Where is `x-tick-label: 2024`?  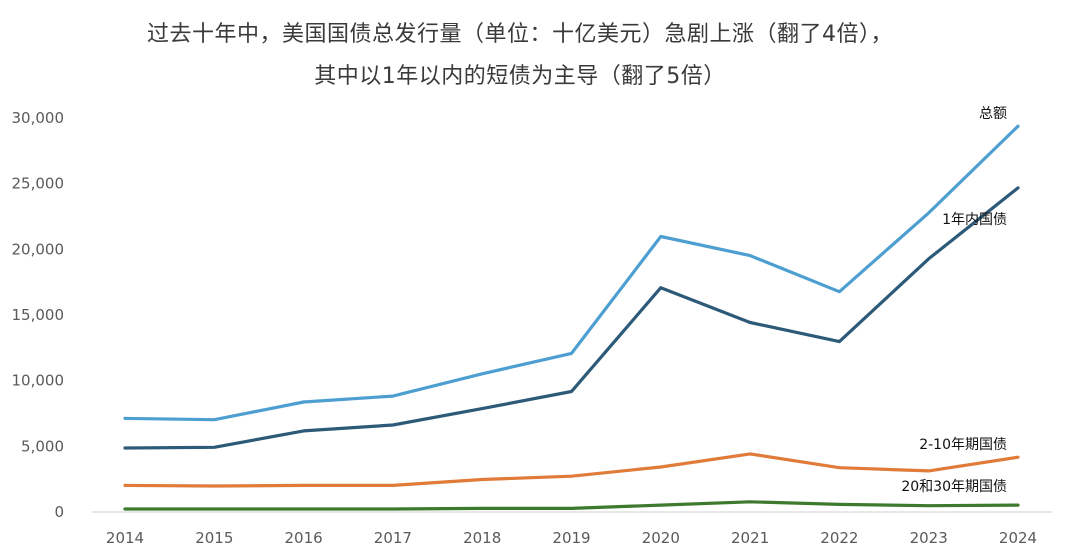 x-tick-label: 2024 is located at coordinates (1018, 538).